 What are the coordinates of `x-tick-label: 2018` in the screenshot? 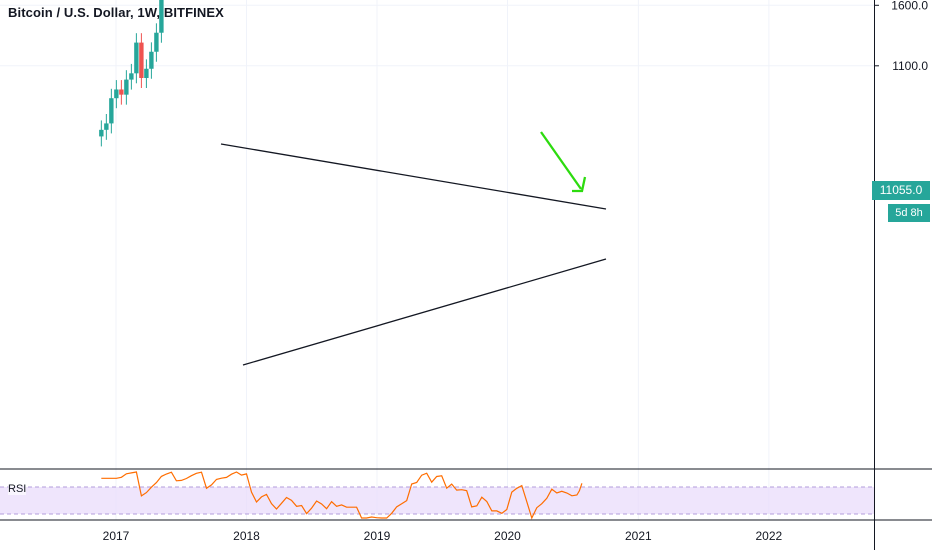 It's located at (246, 536).